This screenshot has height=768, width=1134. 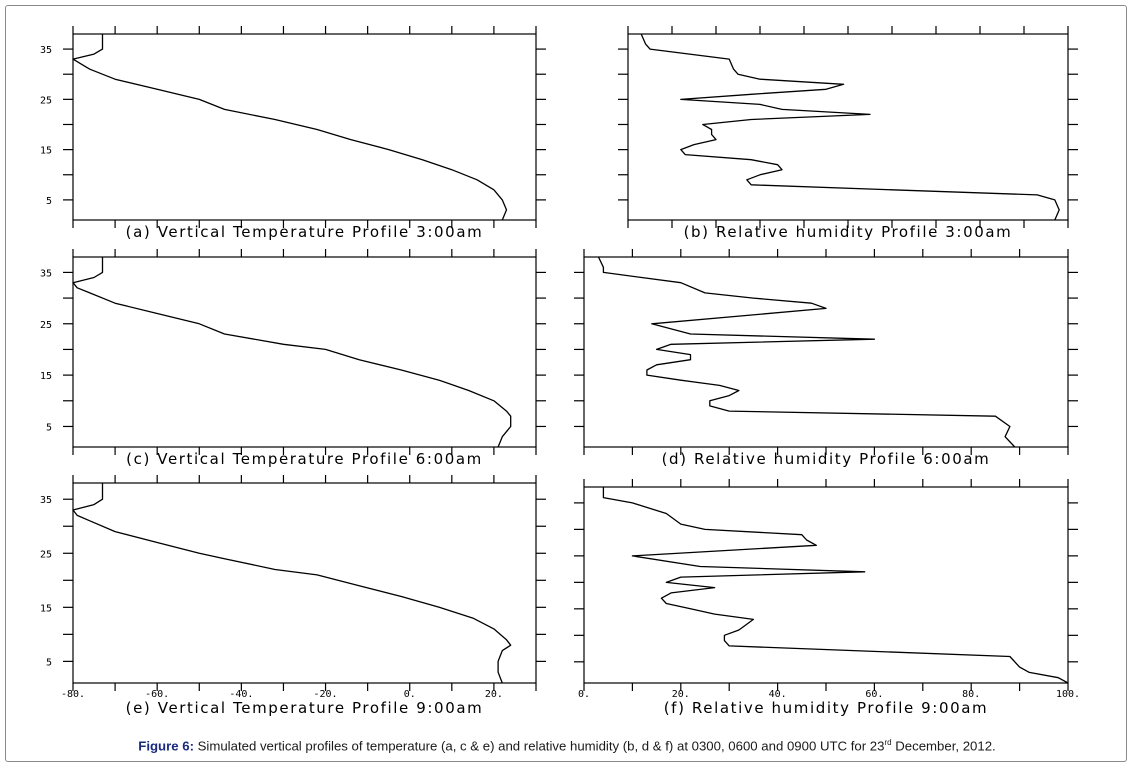 I want to click on x-tick-label: -40., so click(x=241, y=694).